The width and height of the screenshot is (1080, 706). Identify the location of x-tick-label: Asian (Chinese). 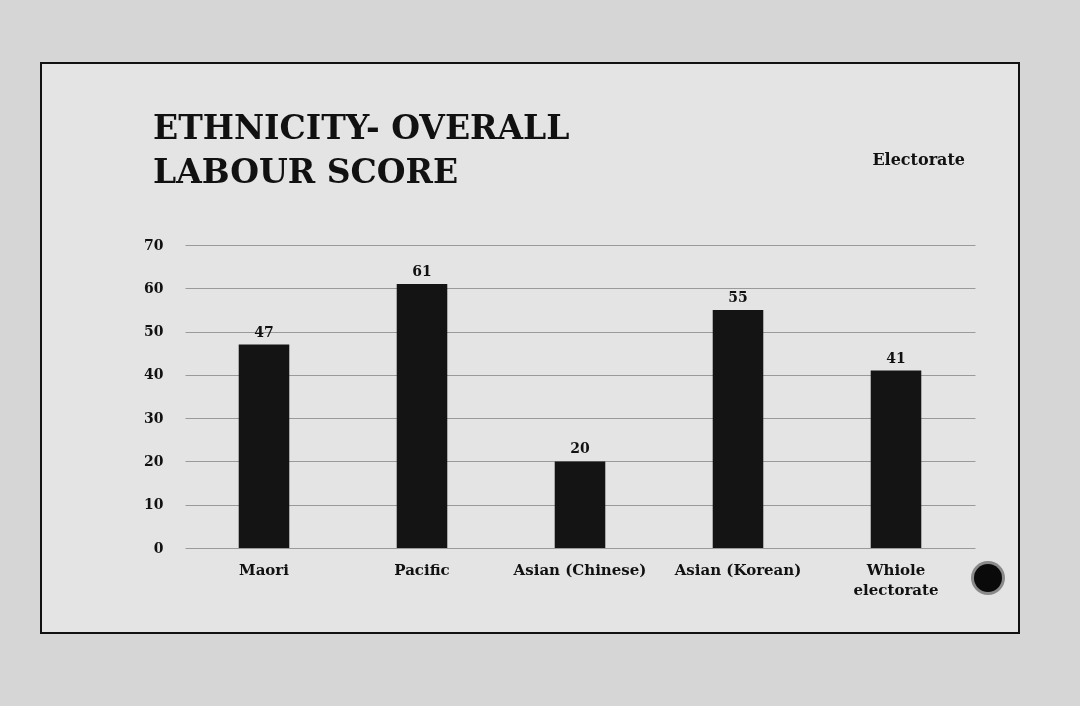
(579, 569).